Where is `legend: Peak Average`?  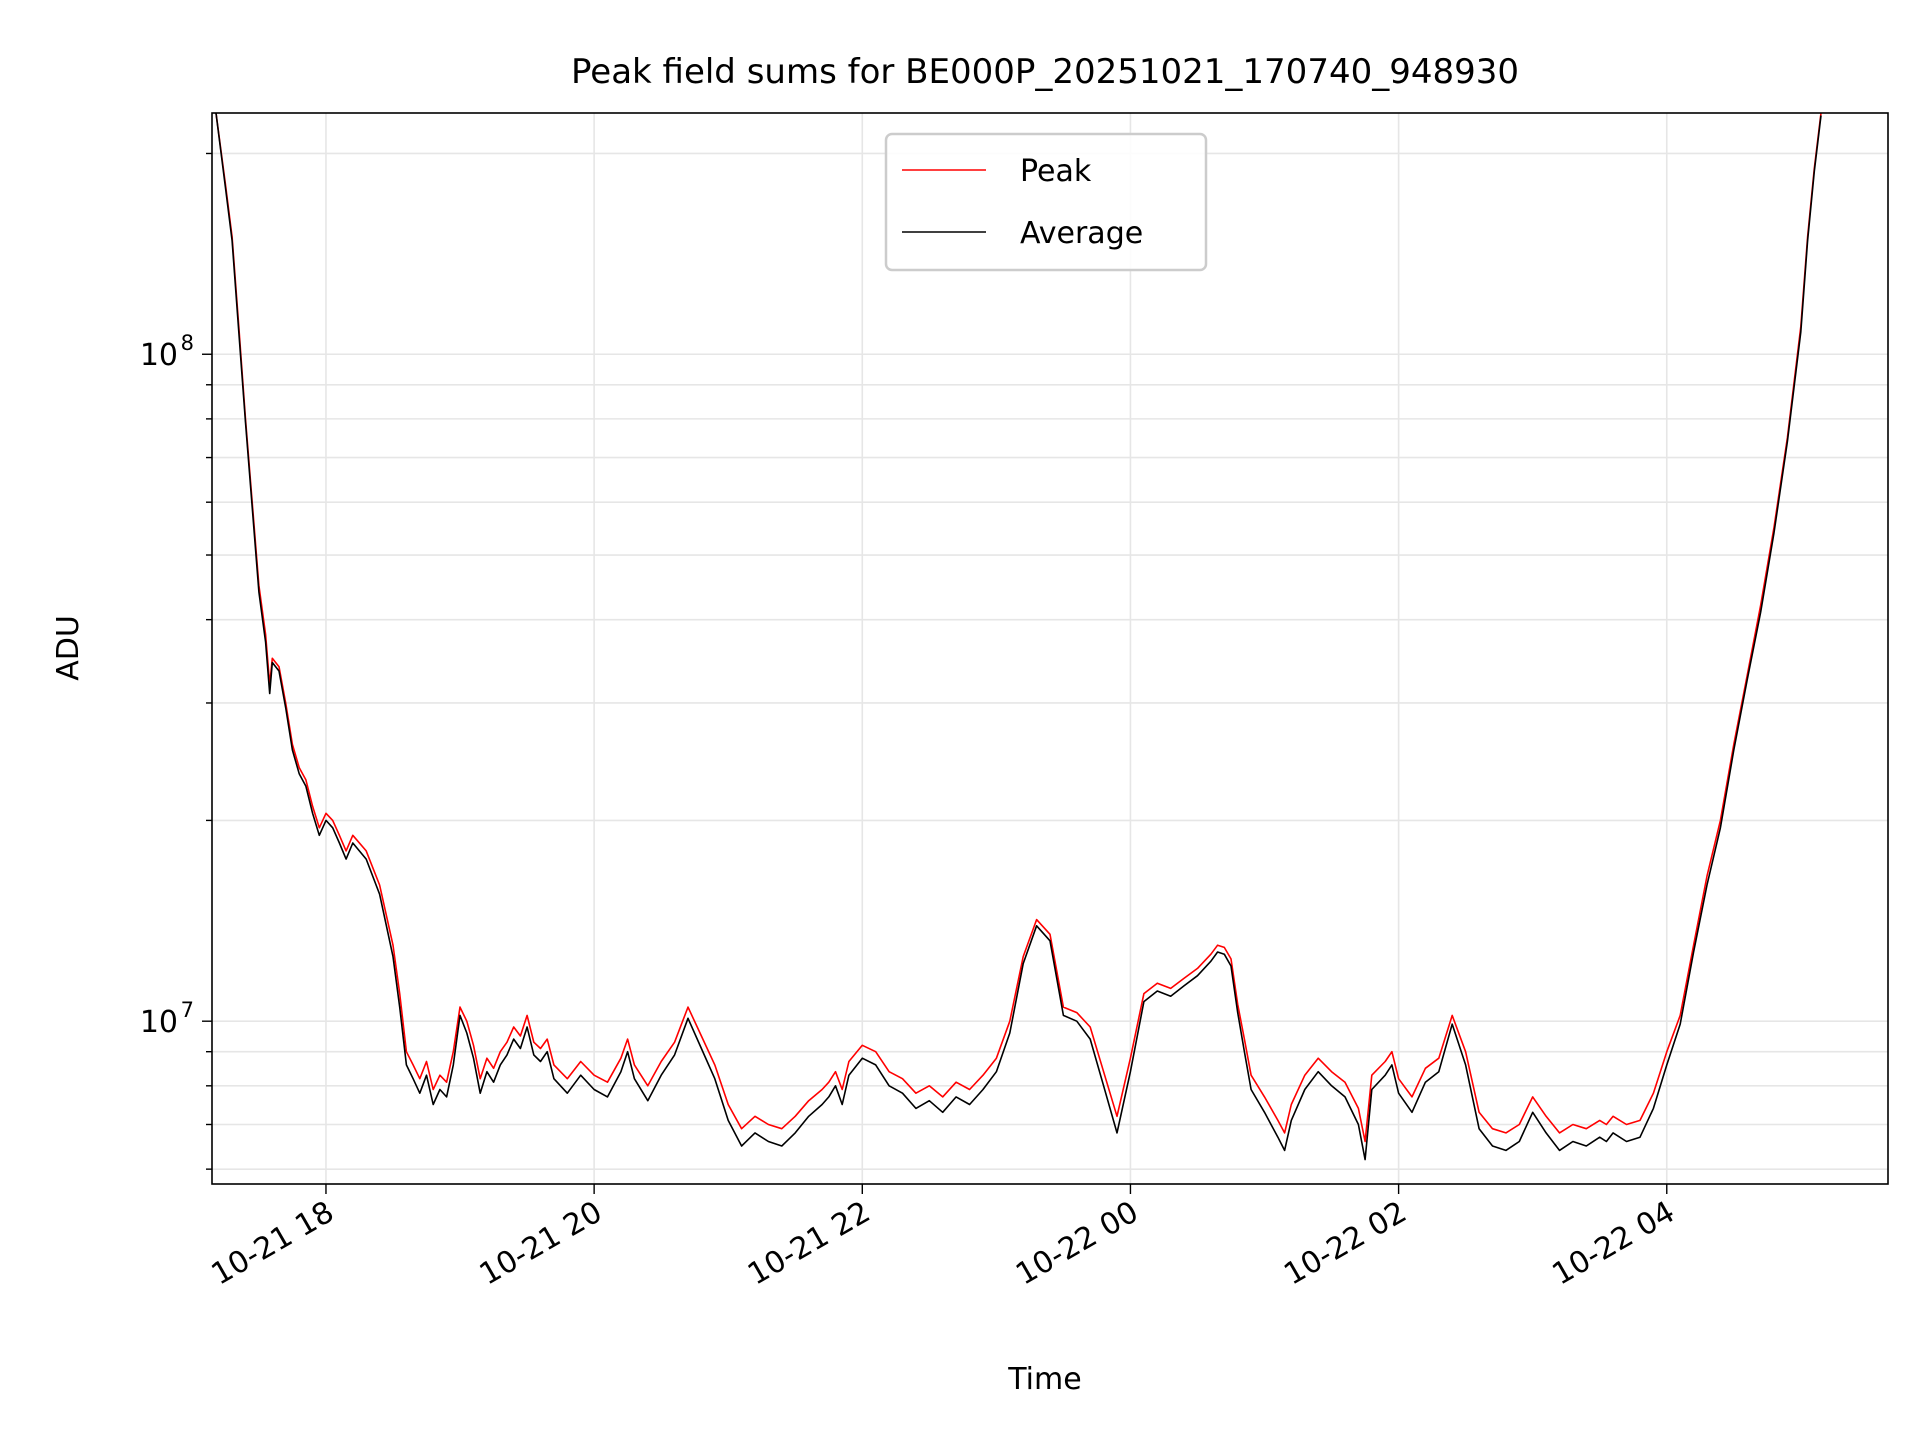 legend: Peak Average is located at coordinates (1046, 202).